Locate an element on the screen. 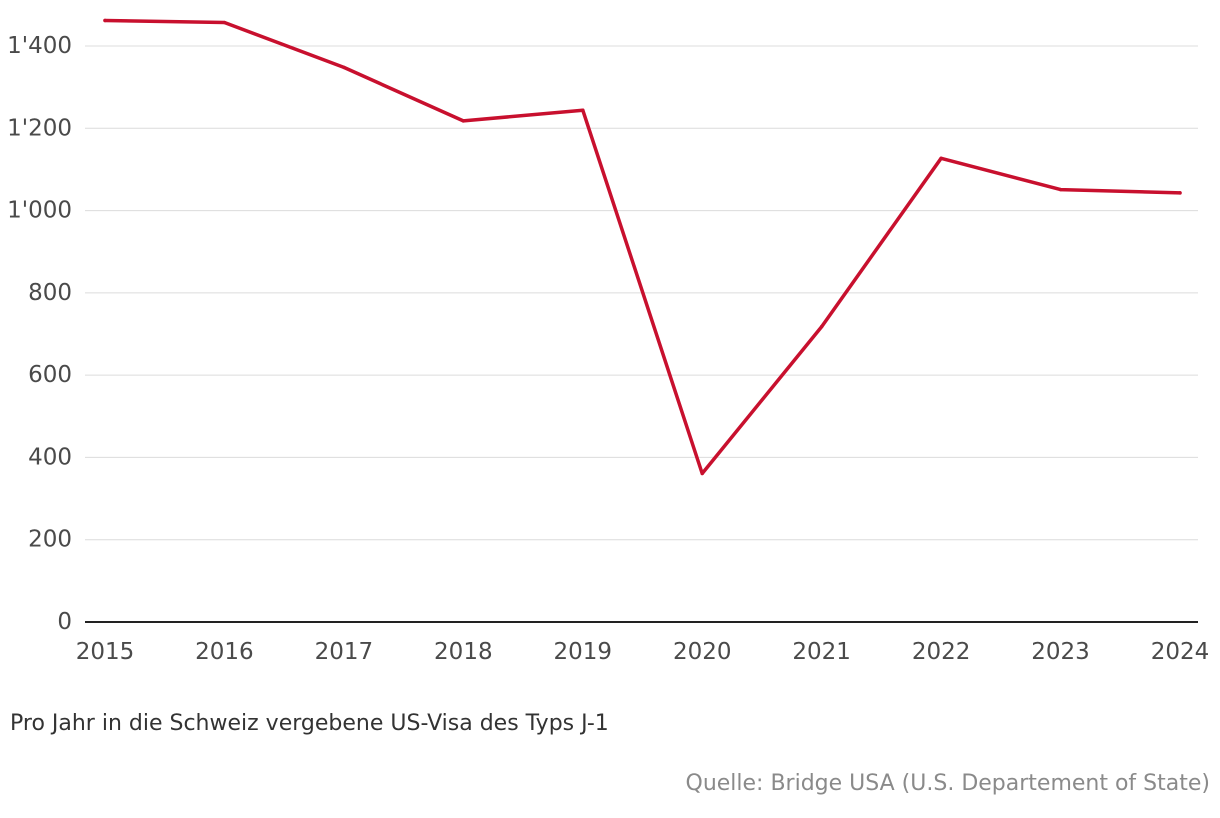  y-tick-label: 1'200 is located at coordinates (39, 128).